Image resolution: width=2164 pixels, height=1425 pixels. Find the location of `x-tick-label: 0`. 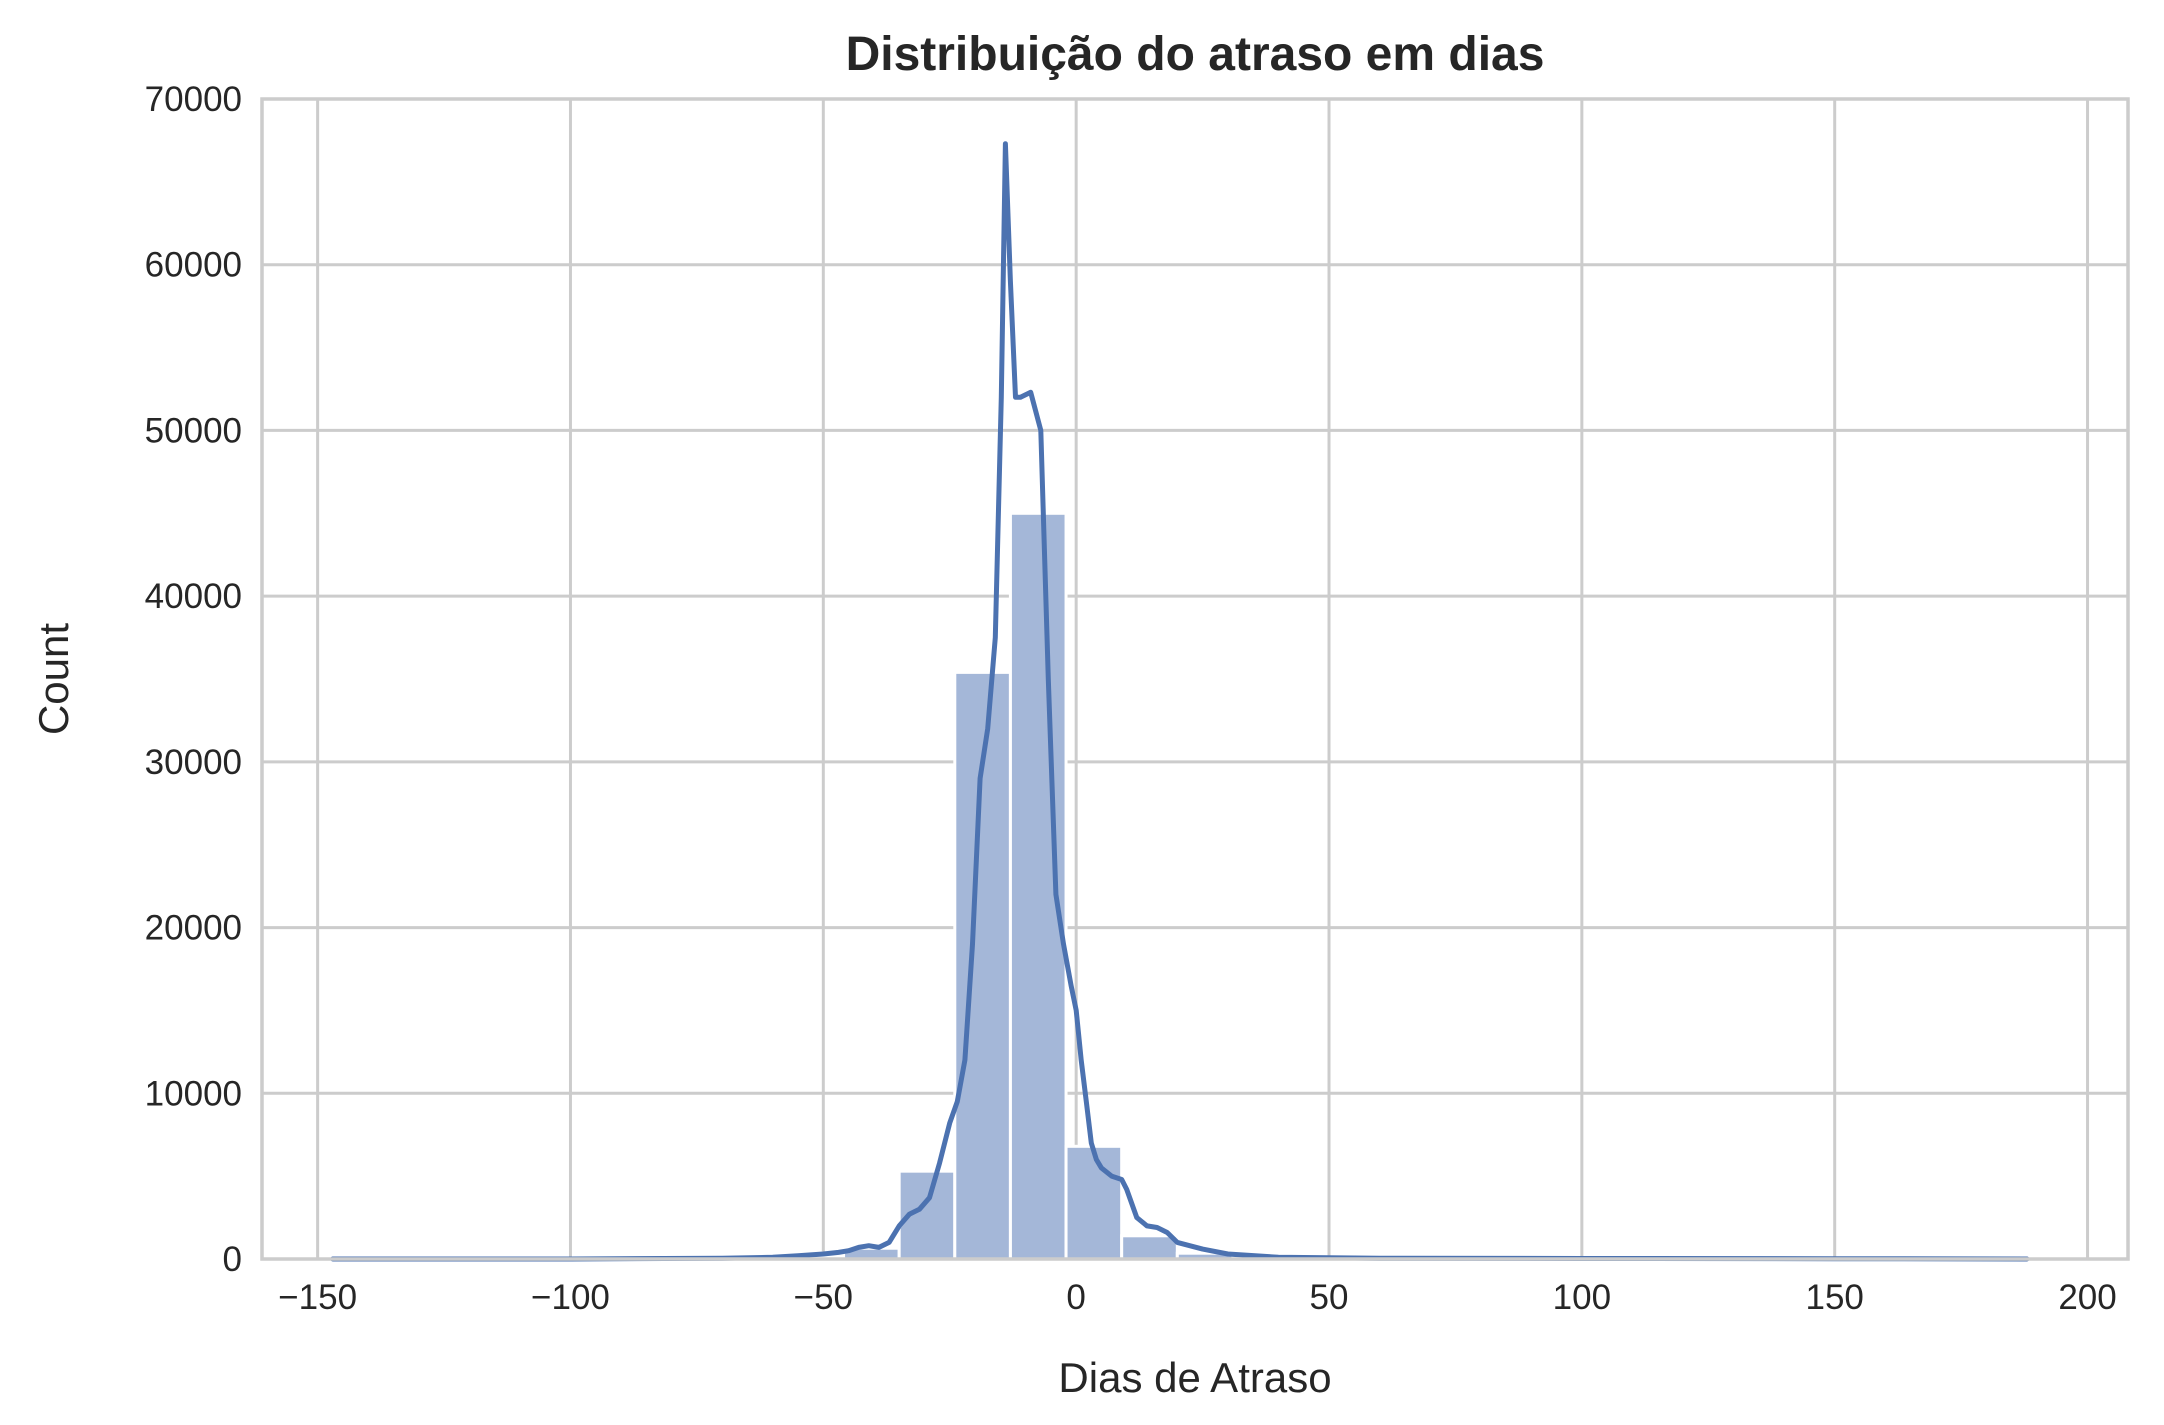

x-tick-label: 0 is located at coordinates (1075, 1297).